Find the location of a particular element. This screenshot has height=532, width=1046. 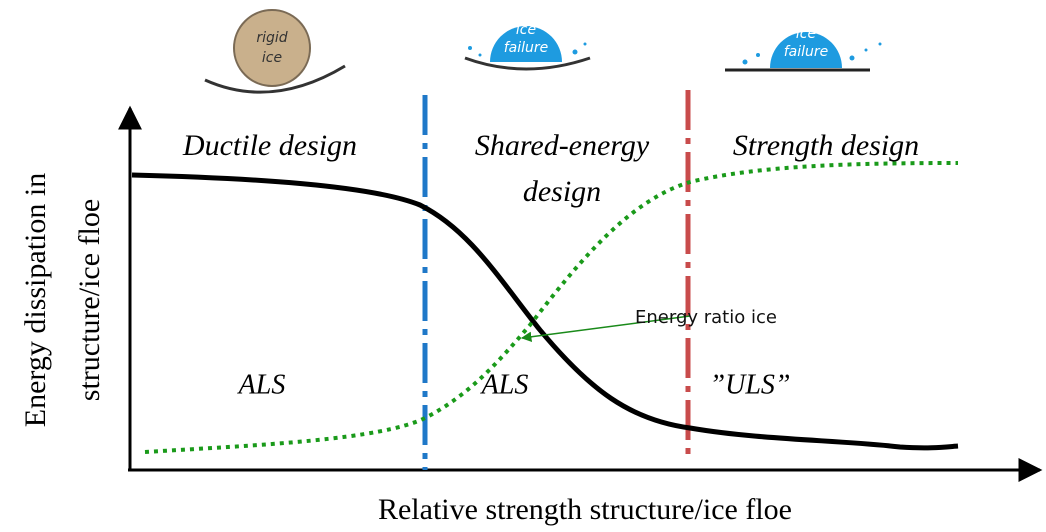

annotation-arrow is located at coordinates (605, 328).